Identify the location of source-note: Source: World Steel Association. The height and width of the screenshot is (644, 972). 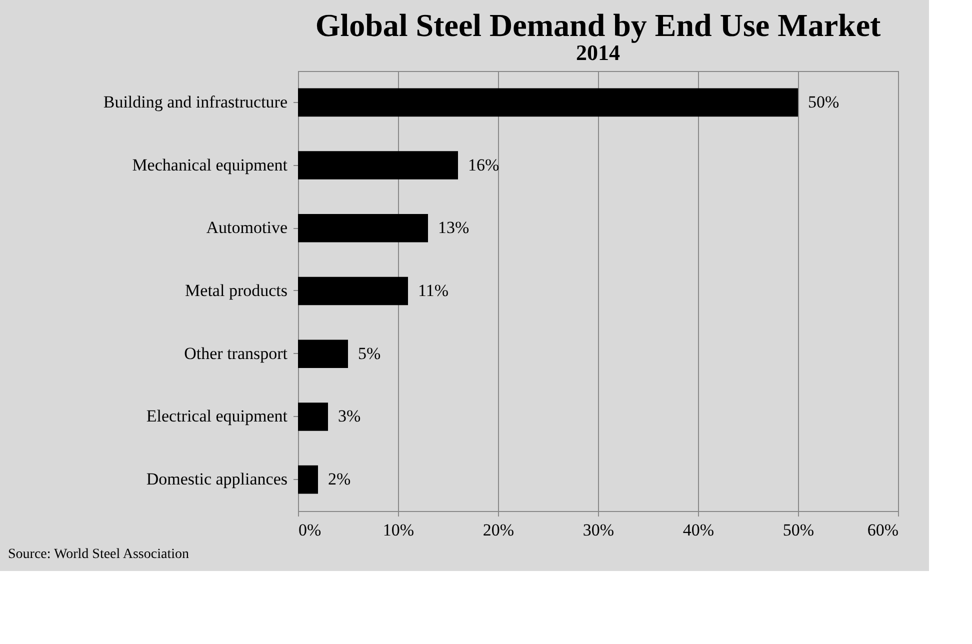
(98, 554).